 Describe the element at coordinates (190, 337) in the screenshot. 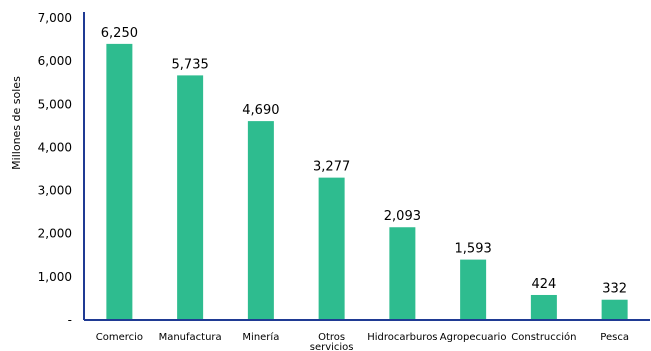

I see `category-label: Manufactura` at that location.